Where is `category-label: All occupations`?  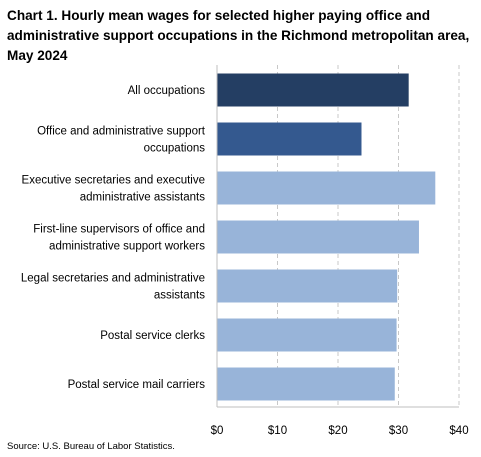
category-label: All occupations is located at coordinates (167, 91).